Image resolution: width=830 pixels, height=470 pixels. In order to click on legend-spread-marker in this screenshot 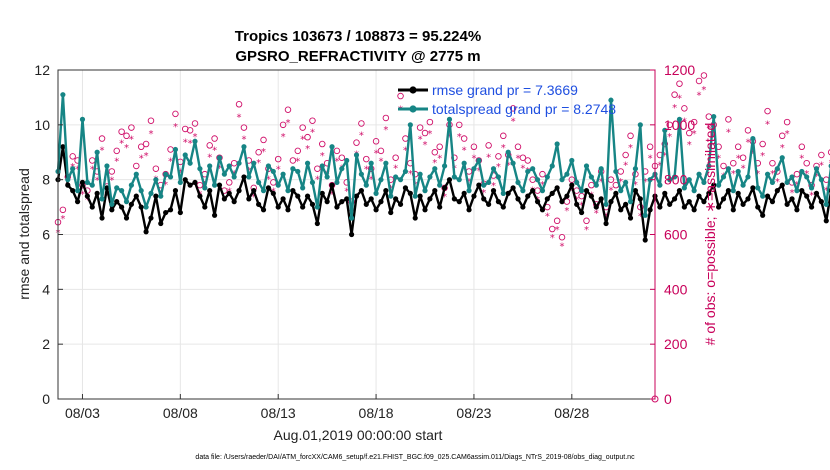, I will do `click(413, 109)`.